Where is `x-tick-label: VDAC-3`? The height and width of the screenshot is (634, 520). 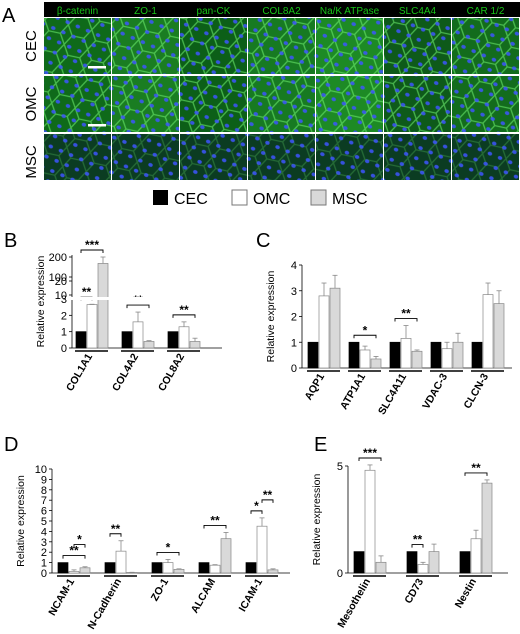 x-tick-label: VDAC-3 is located at coordinates (435, 391).